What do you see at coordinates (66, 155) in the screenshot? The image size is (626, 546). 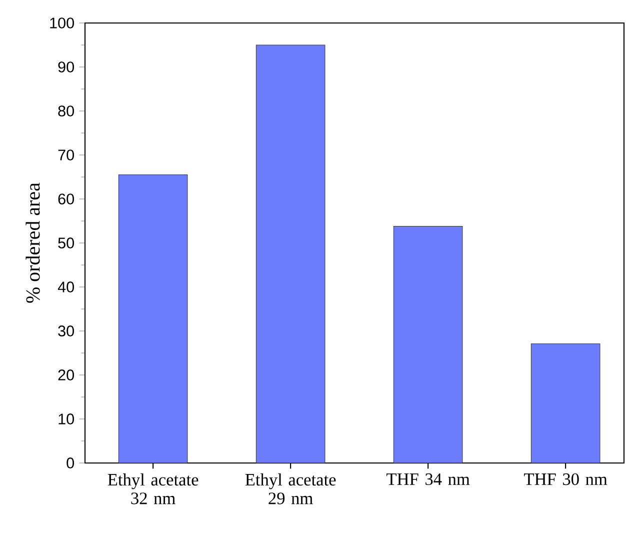 I see `y-tick-label: 70` at bounding box center [66, 155].